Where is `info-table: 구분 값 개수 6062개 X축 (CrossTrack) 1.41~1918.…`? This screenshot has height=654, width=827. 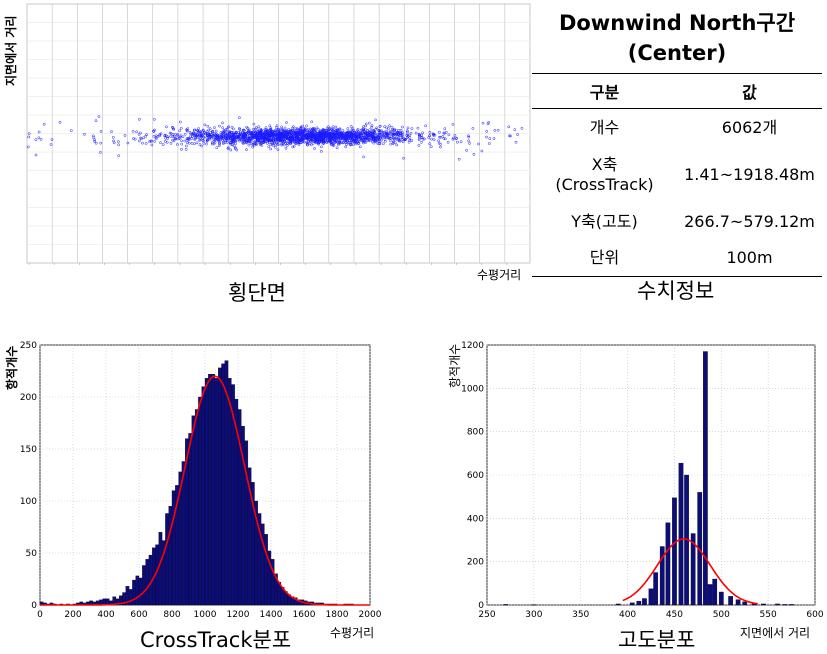
info-table: 구분 값 개수 6062개 X축 (CrossTrack) 1.41~1918.… is located at coordinates (677, 175).